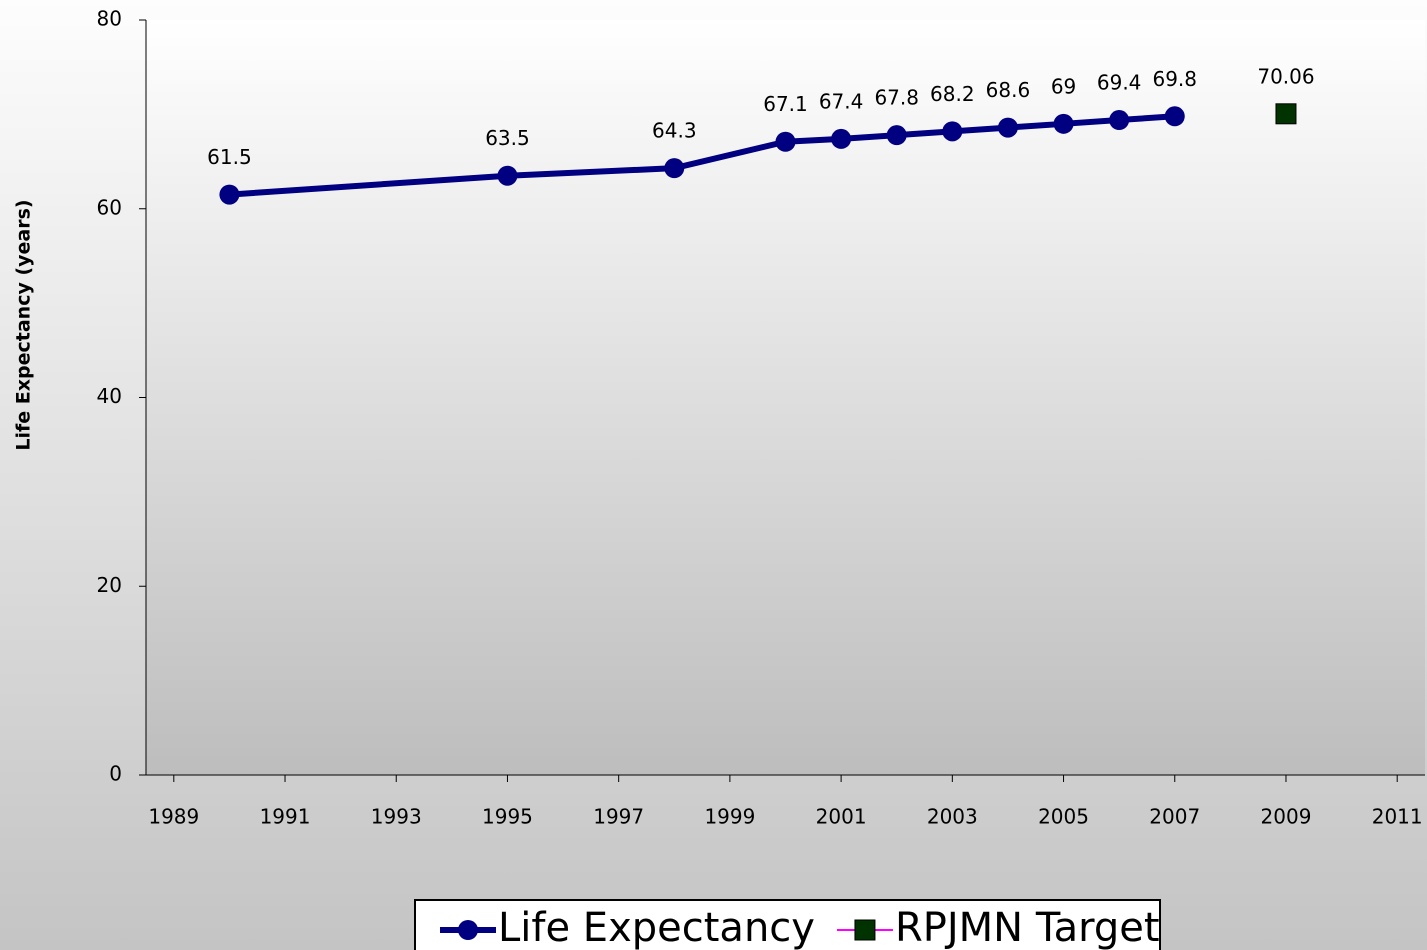 The width and height of the screenshot is (1427, 950). Describe the element at coordinates (729, 817) in the screenshot. I see `x-tick-label: 1999` at that location.